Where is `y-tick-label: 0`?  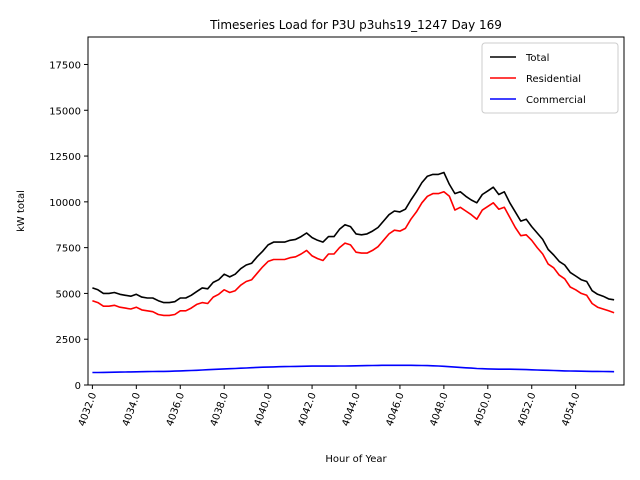 y-tick-label: 0 is located at coordinates (78, 386).